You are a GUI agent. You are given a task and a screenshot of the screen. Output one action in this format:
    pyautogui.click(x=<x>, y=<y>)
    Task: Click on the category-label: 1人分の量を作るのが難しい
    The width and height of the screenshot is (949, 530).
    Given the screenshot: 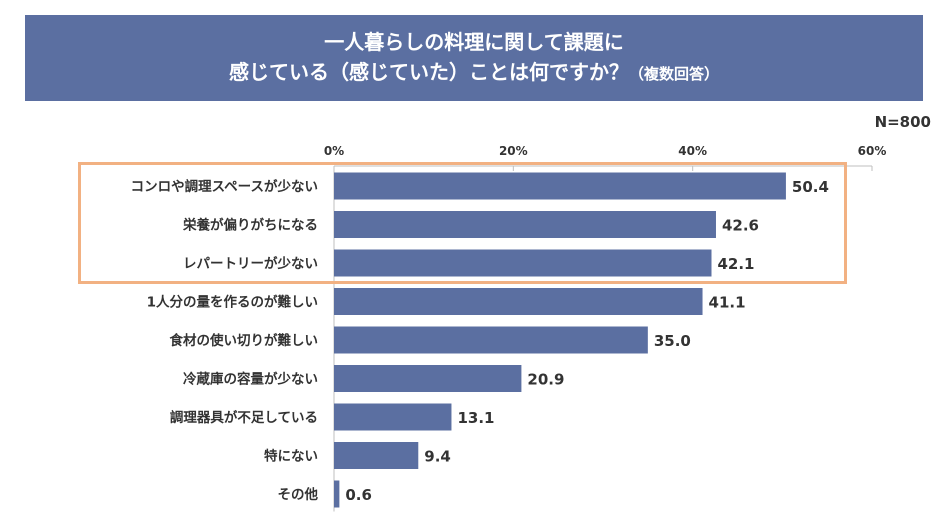 What is the action you would take?
    pyautogui.click(x=232, y=302)
    